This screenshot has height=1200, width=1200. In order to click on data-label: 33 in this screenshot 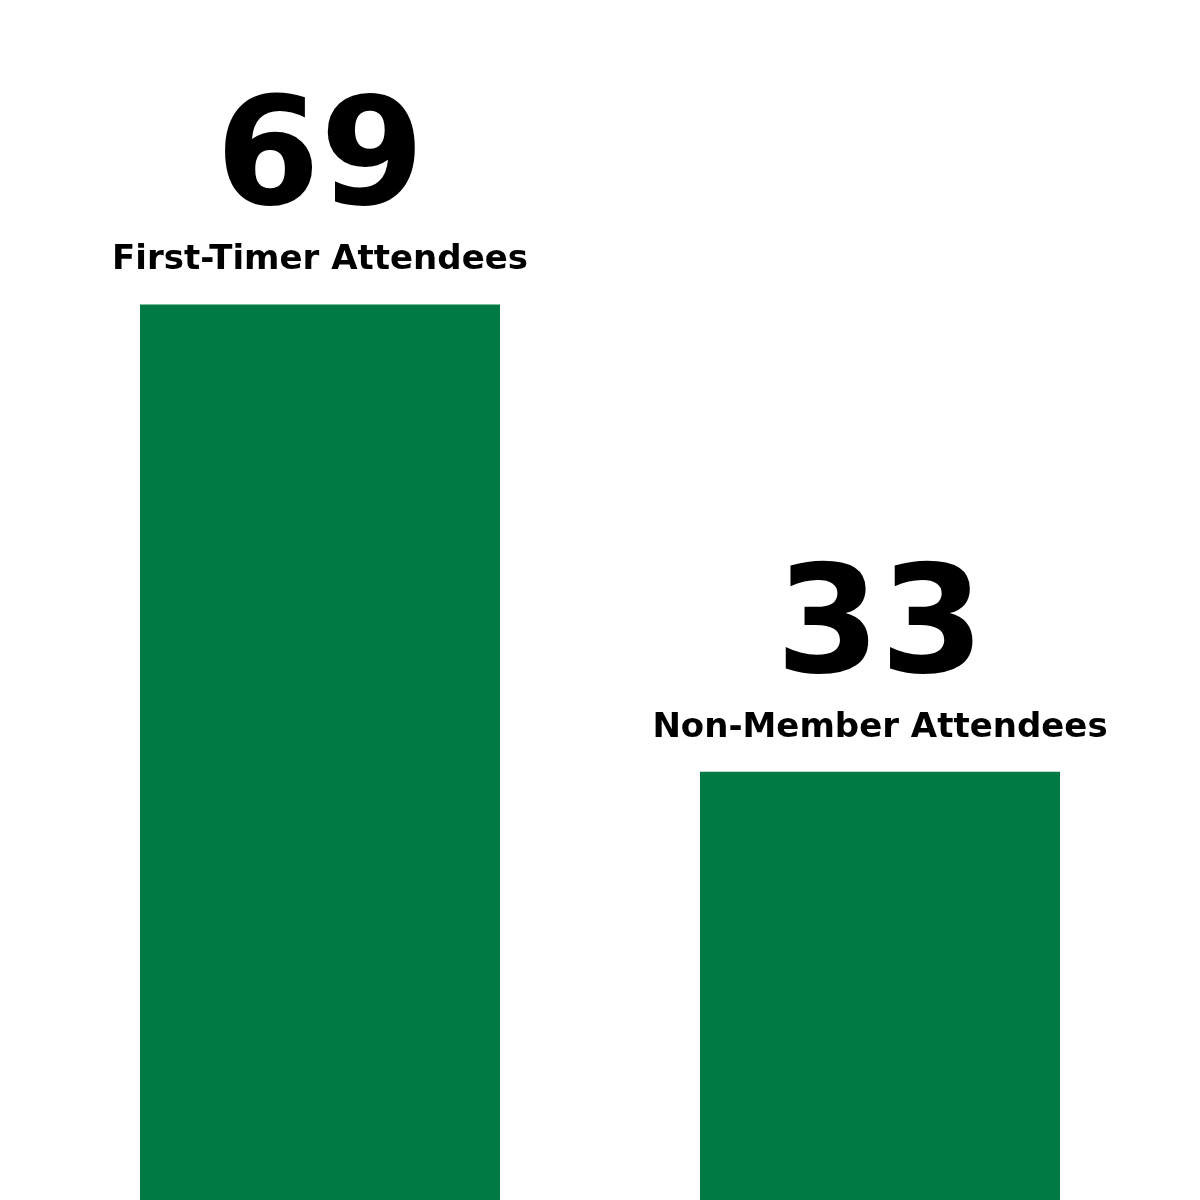, I will do `click(880, 619)`.